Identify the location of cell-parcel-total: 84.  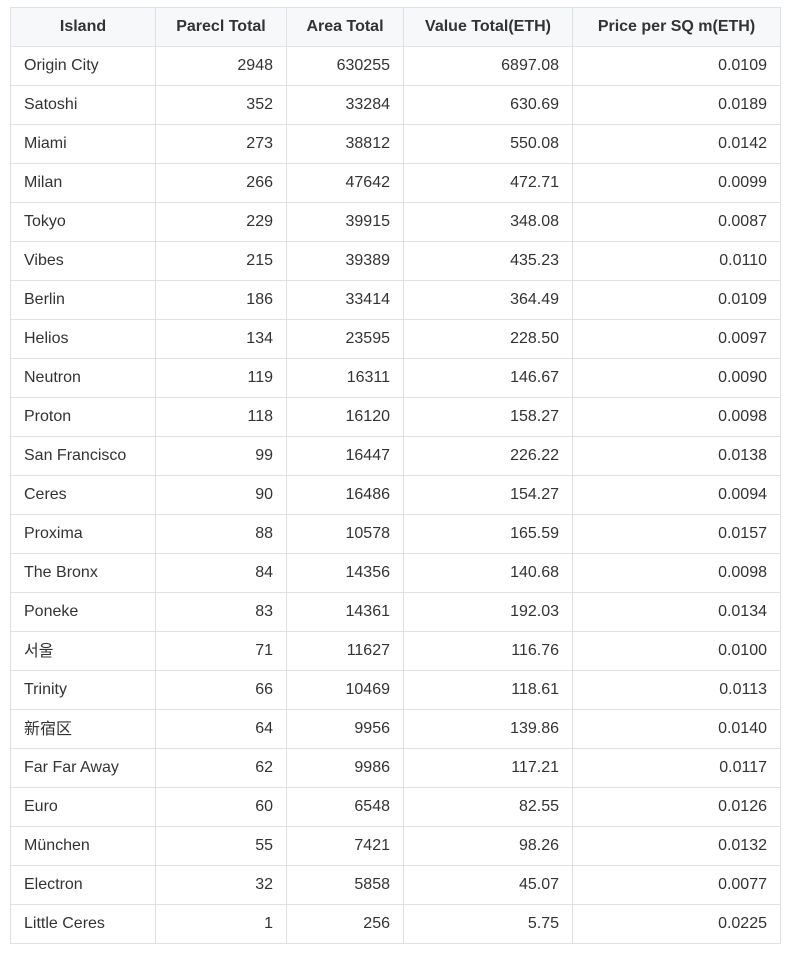
(221, 573).